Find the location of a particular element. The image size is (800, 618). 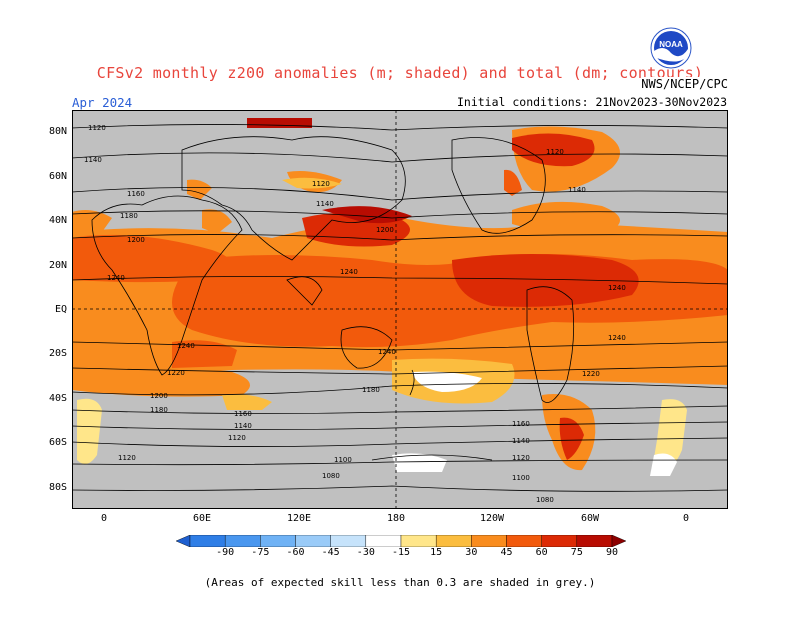

y-tick-label: 80S is located at coordinates (57, 487).